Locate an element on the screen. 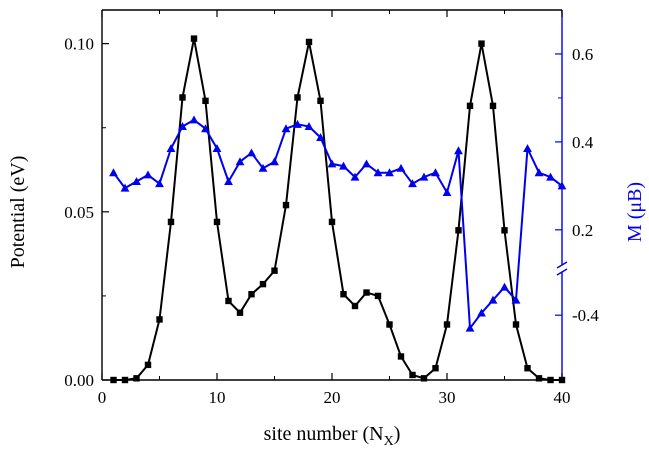  y-left-tick-label: 0.00 is located at coordinates (79, 380).